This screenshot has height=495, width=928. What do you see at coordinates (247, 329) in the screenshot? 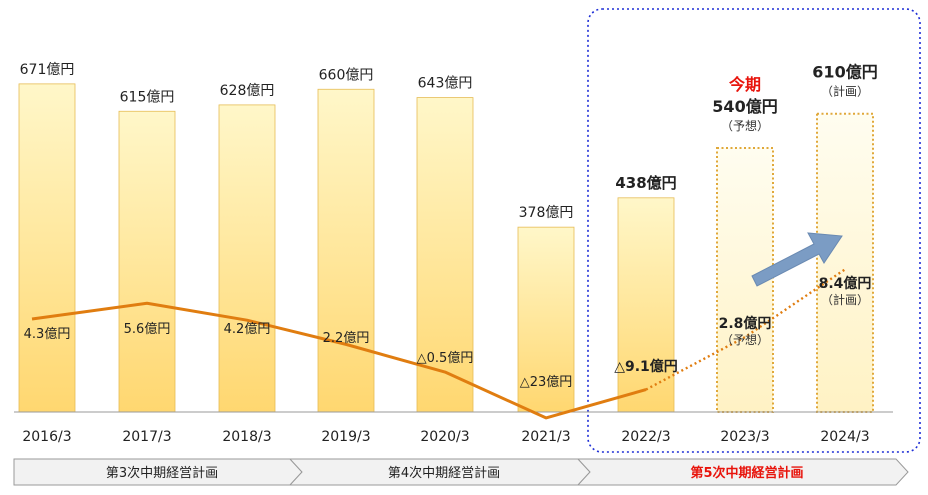
I see `profit-value-label: 4.2億円` at bounding box center [247, 329].